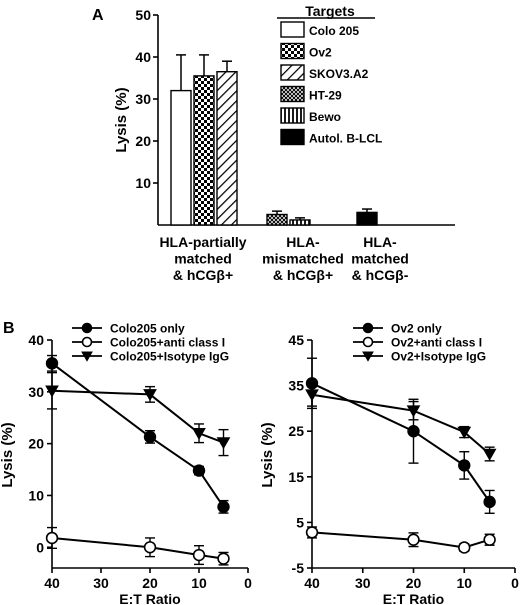  Describe the element at coordinates (300, 222) in the screenshot. I see `bar-bewo` at that location.